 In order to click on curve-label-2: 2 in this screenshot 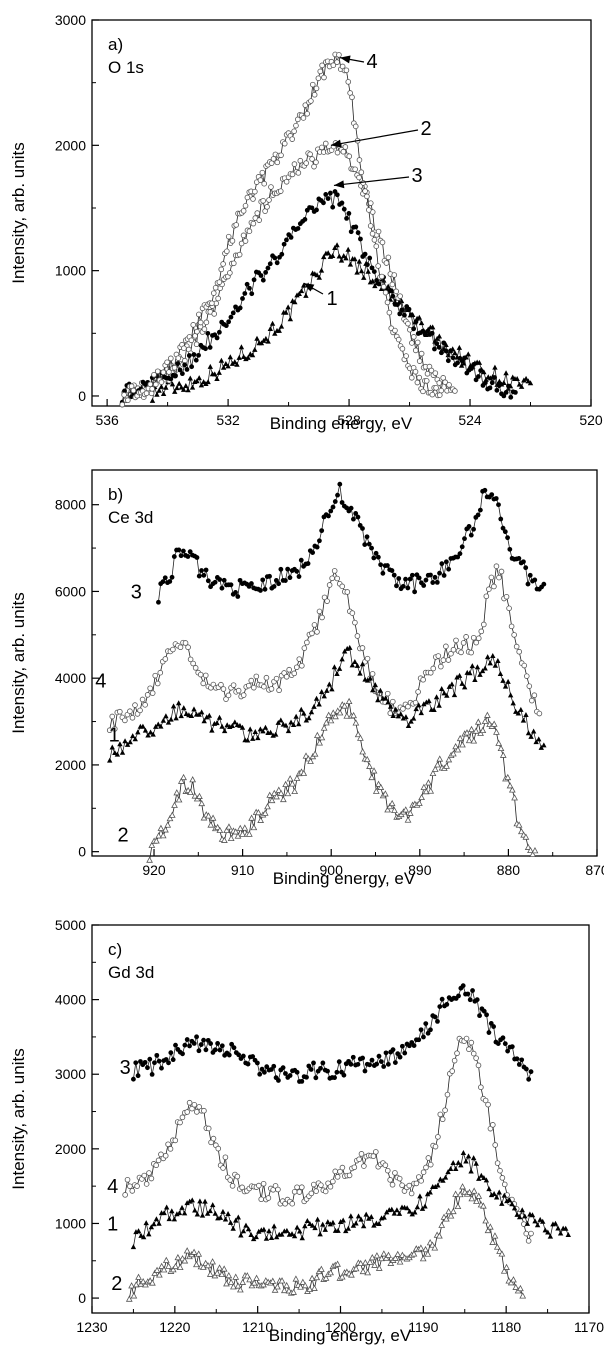, I will do `click(425, 129)`.